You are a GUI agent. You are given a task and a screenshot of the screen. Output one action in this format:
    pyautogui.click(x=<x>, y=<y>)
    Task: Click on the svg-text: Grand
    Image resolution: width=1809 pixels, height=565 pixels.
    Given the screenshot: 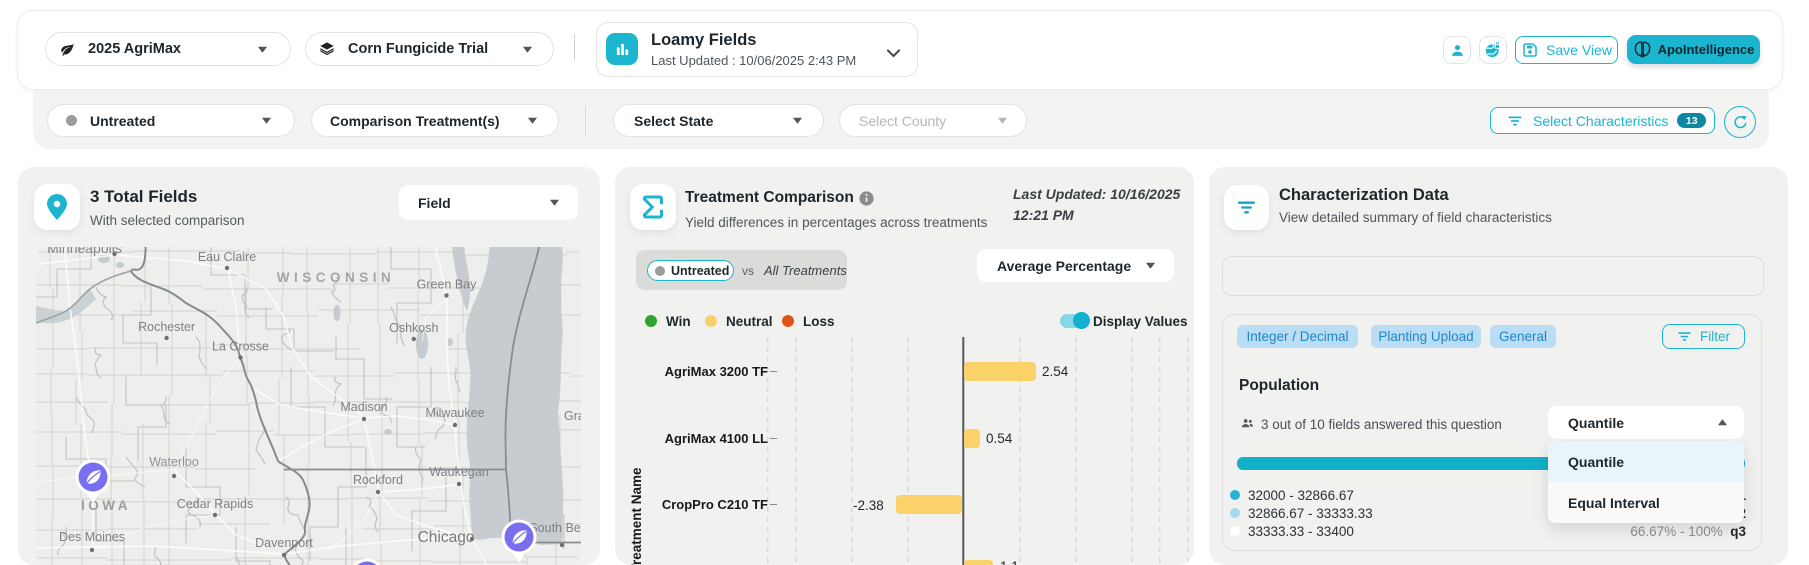 What is the action you would take?
    pyautogui.click(x=572, y=416)
    